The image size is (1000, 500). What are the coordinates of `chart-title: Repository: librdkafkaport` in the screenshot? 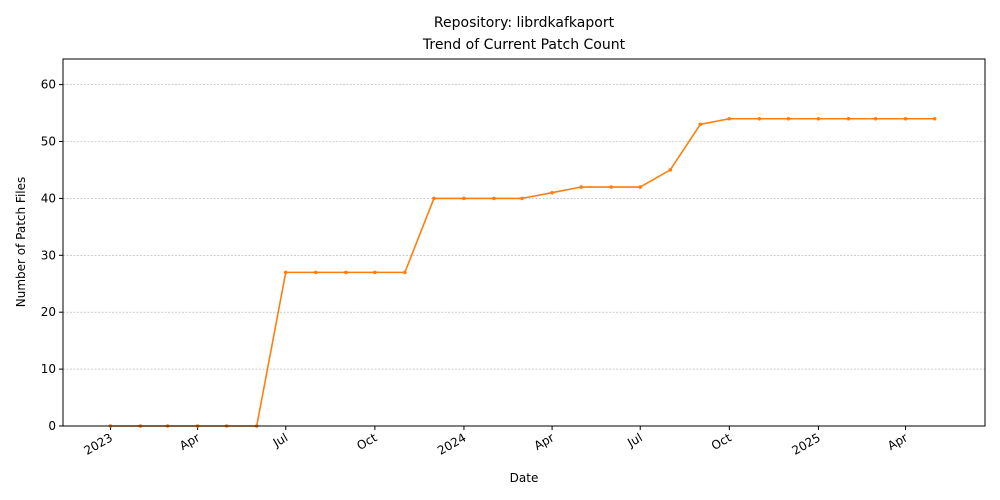 It's located at (524, 23).